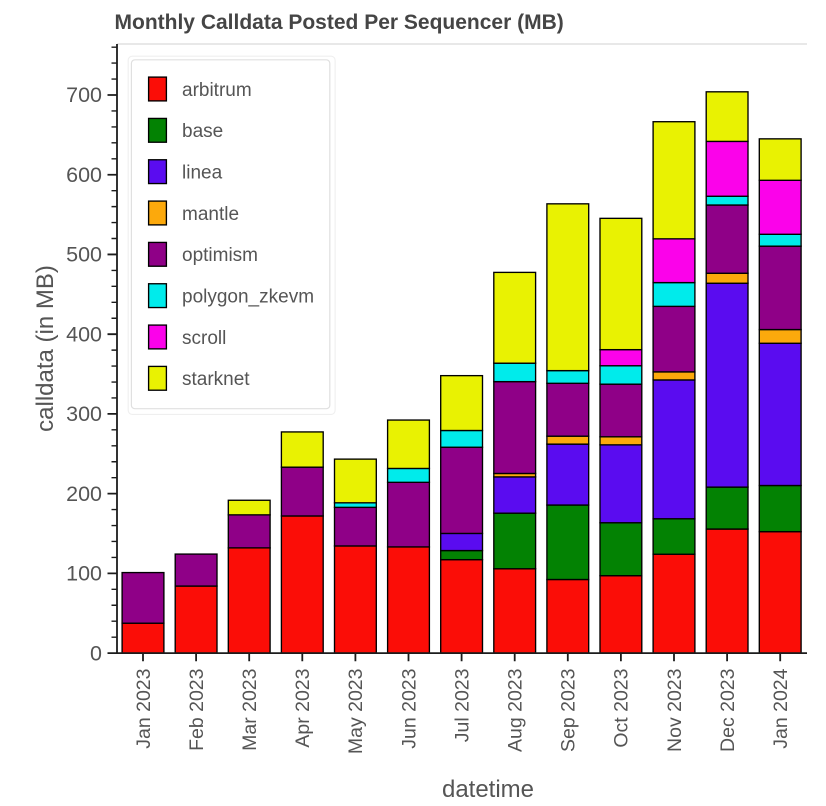  I want to click on svg-text: Apr 2023, so click(303, 708).